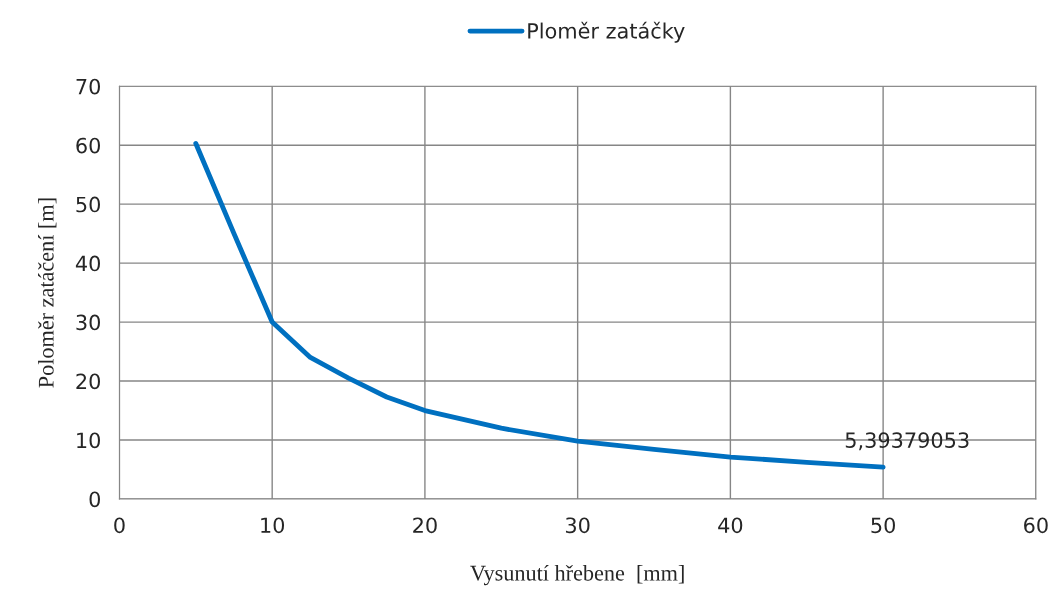 The width and height of the screenshot is (1057, 616). I want to click on y-tick-label: 70, so click(88, 86).